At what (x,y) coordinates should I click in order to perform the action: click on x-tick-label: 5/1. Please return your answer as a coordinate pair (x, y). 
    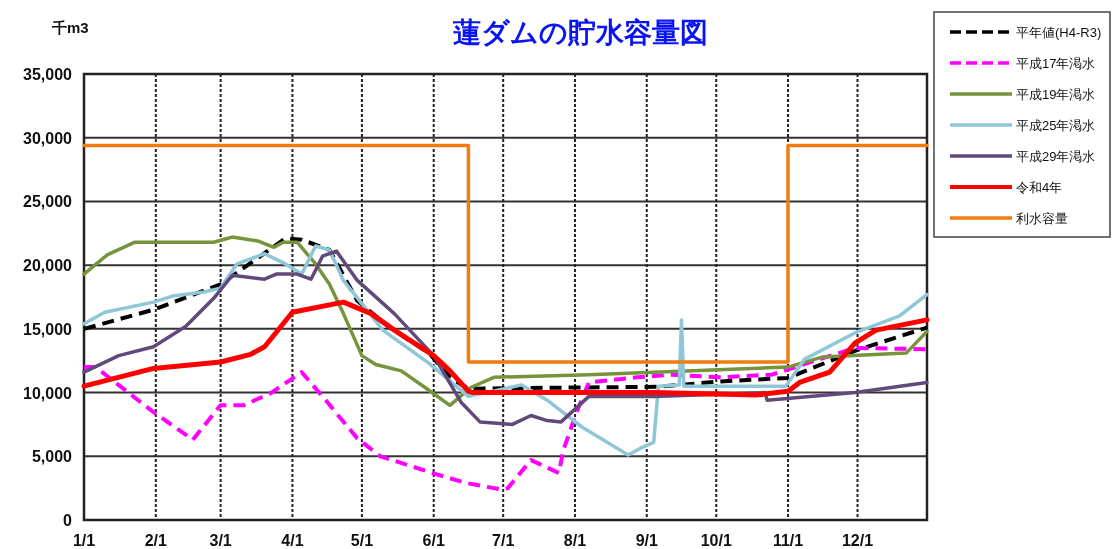
    Looking at the image, I should click on (362, 540).